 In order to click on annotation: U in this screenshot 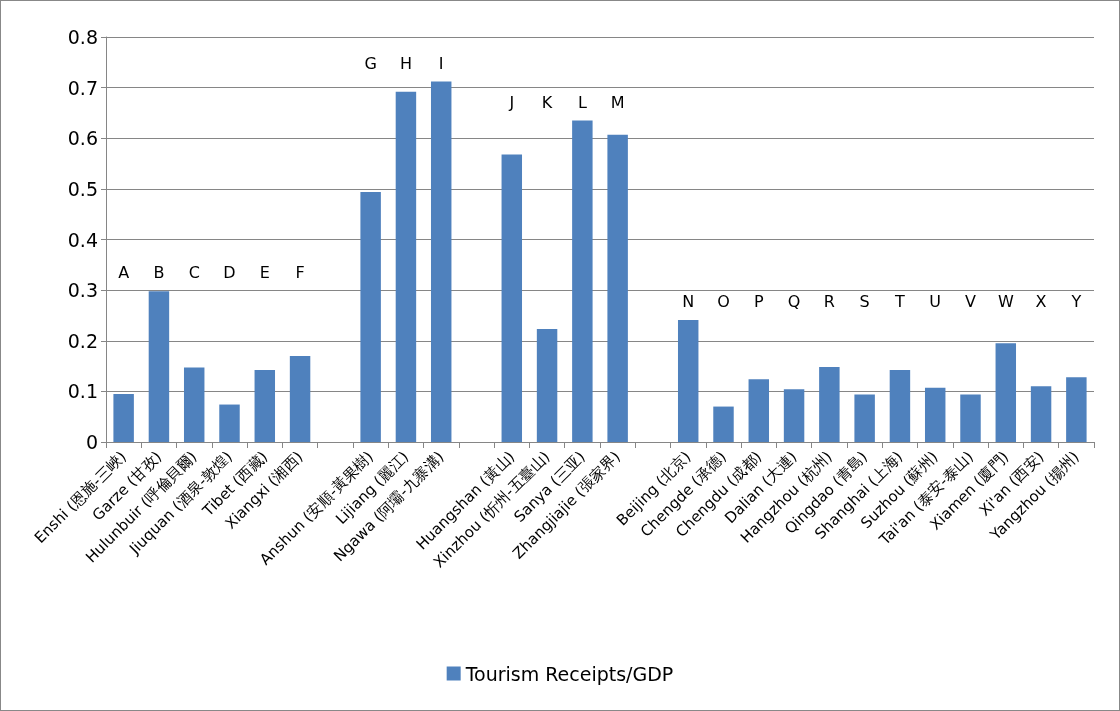, I will do `click(935, 302)`.